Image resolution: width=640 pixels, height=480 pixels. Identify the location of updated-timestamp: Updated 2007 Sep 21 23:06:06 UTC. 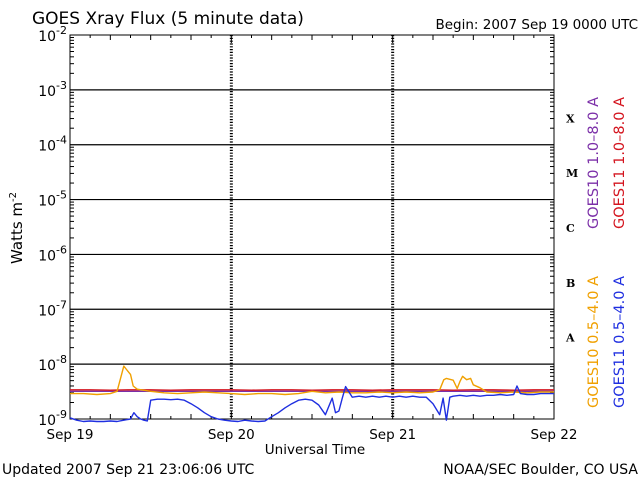
(128, 470).